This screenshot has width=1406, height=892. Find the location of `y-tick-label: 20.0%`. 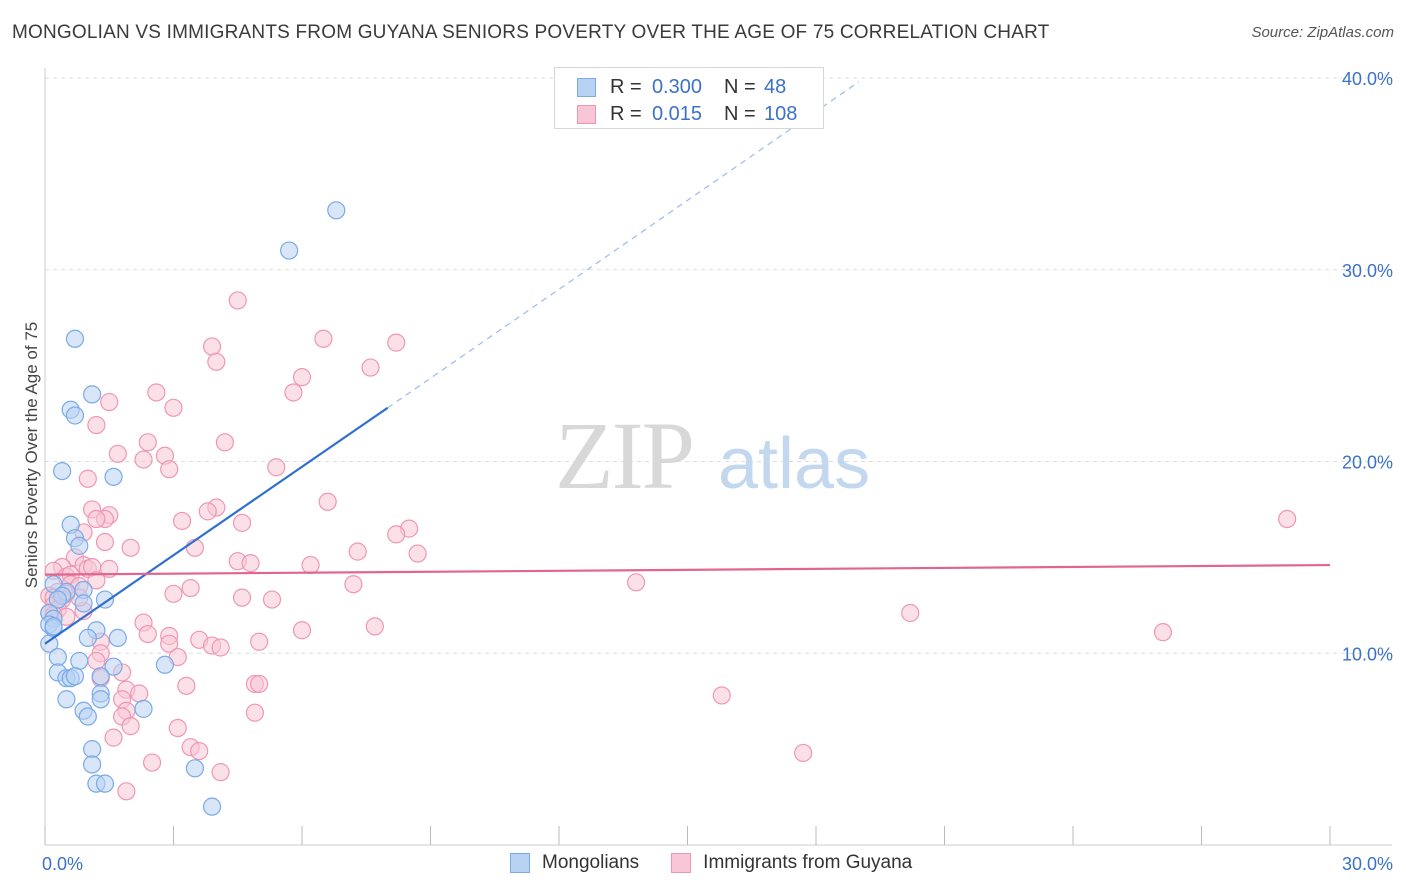

y-tick-label: 20.0% is located at coordinates (1367, 463).